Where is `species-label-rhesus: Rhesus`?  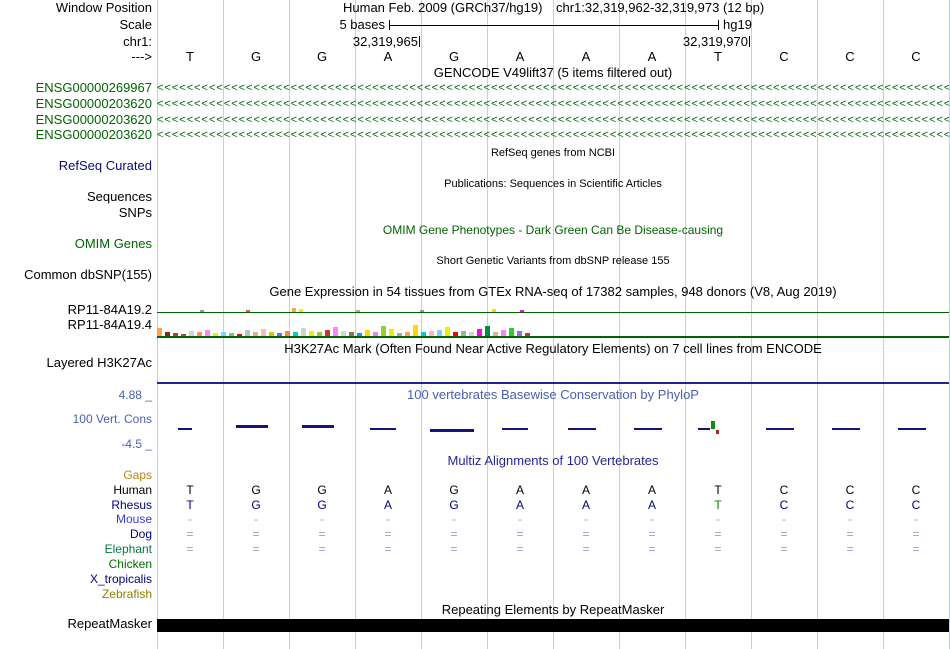
species-label-rhesus: Rhesus is located at coordinates (131, 505).